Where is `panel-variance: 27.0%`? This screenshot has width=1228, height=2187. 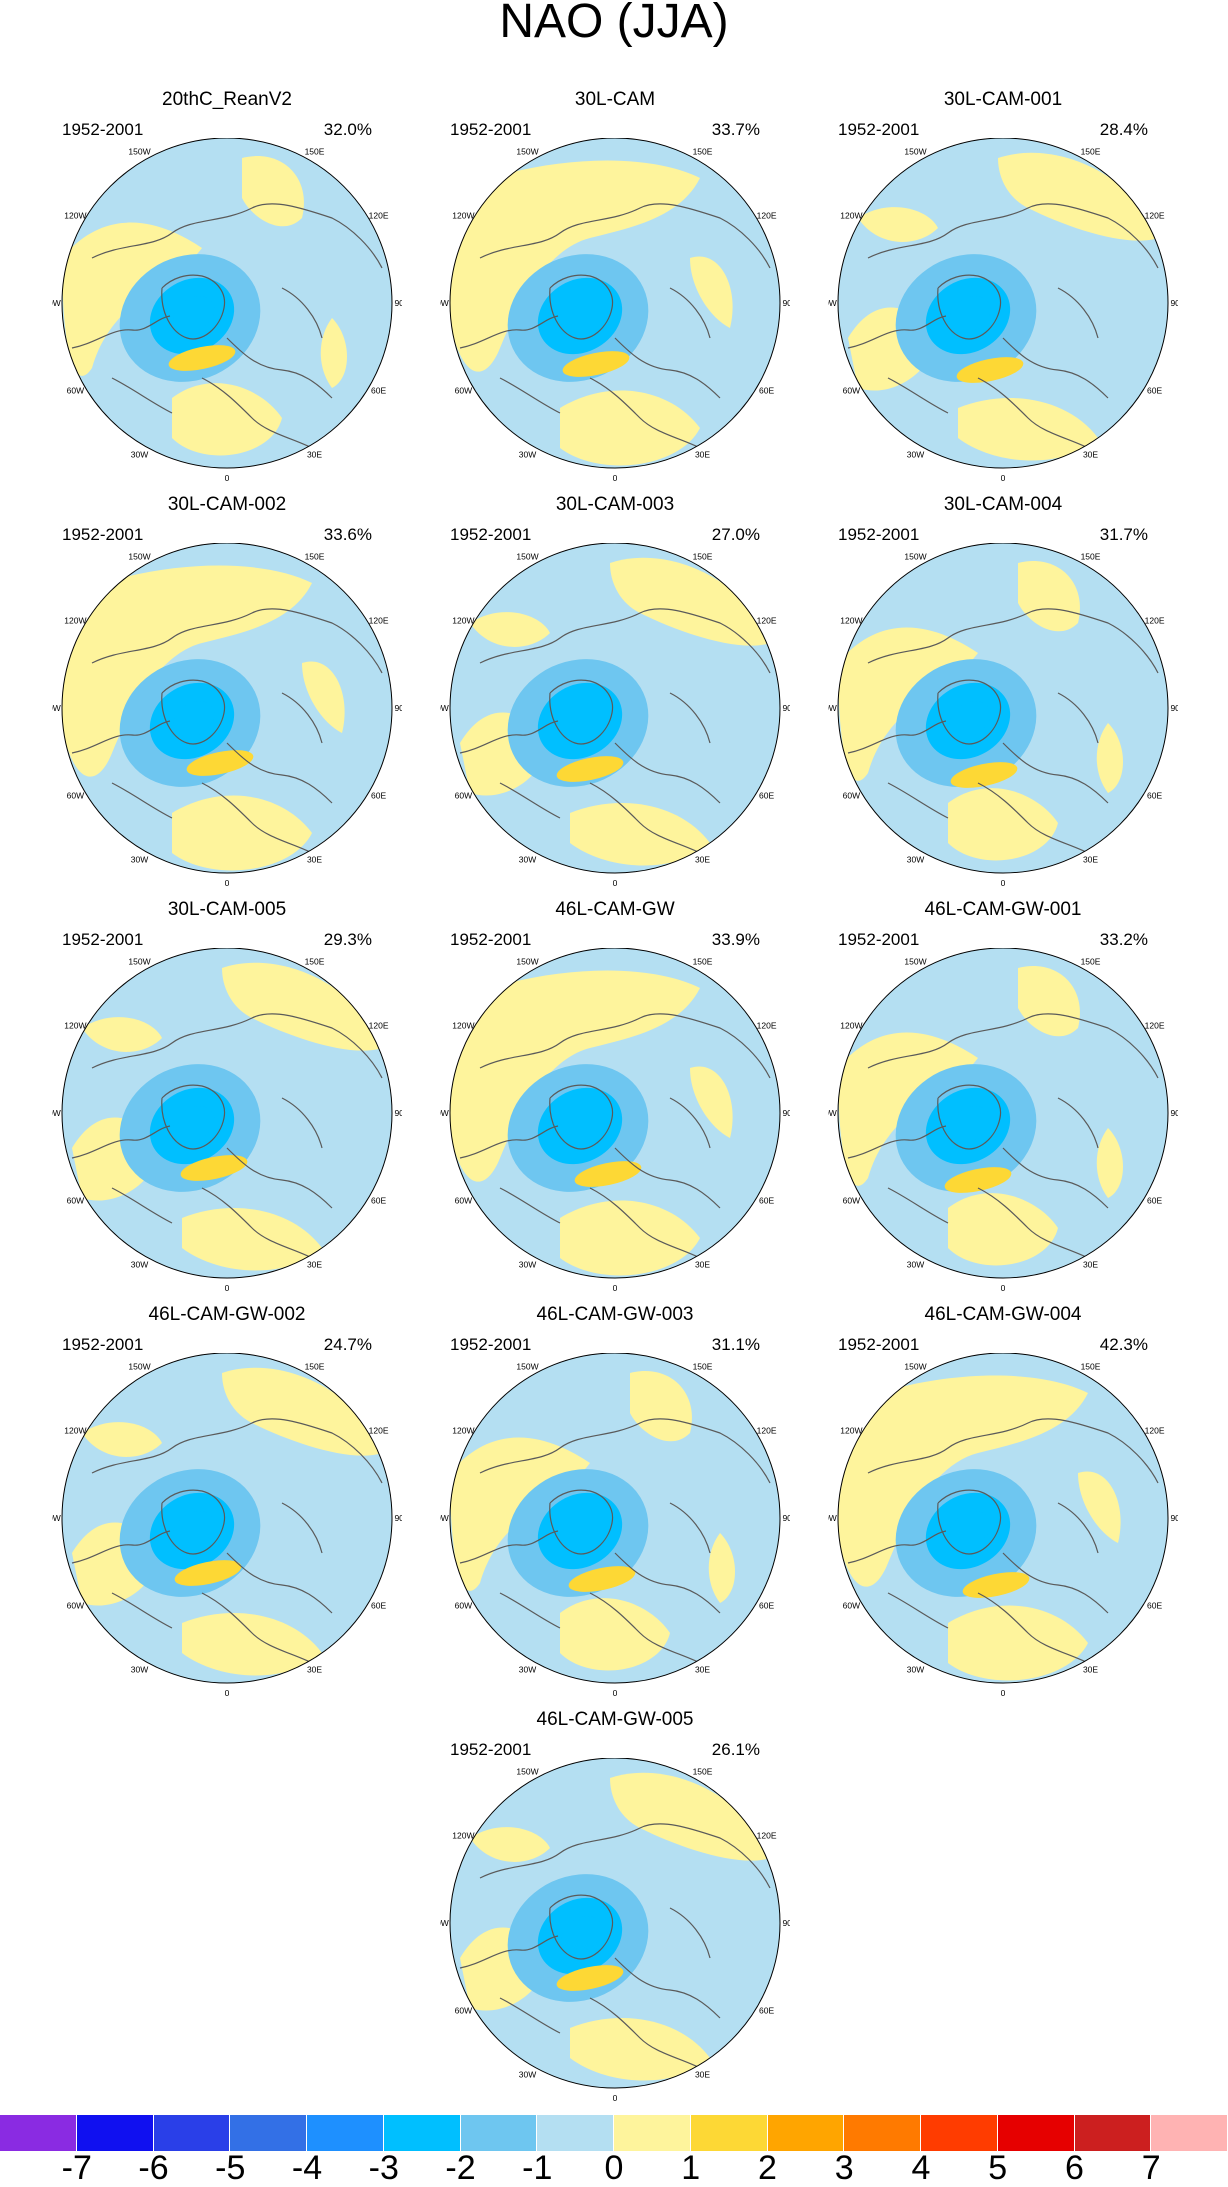 panel-variance: 27.0% is located at coordinates (735, 534).